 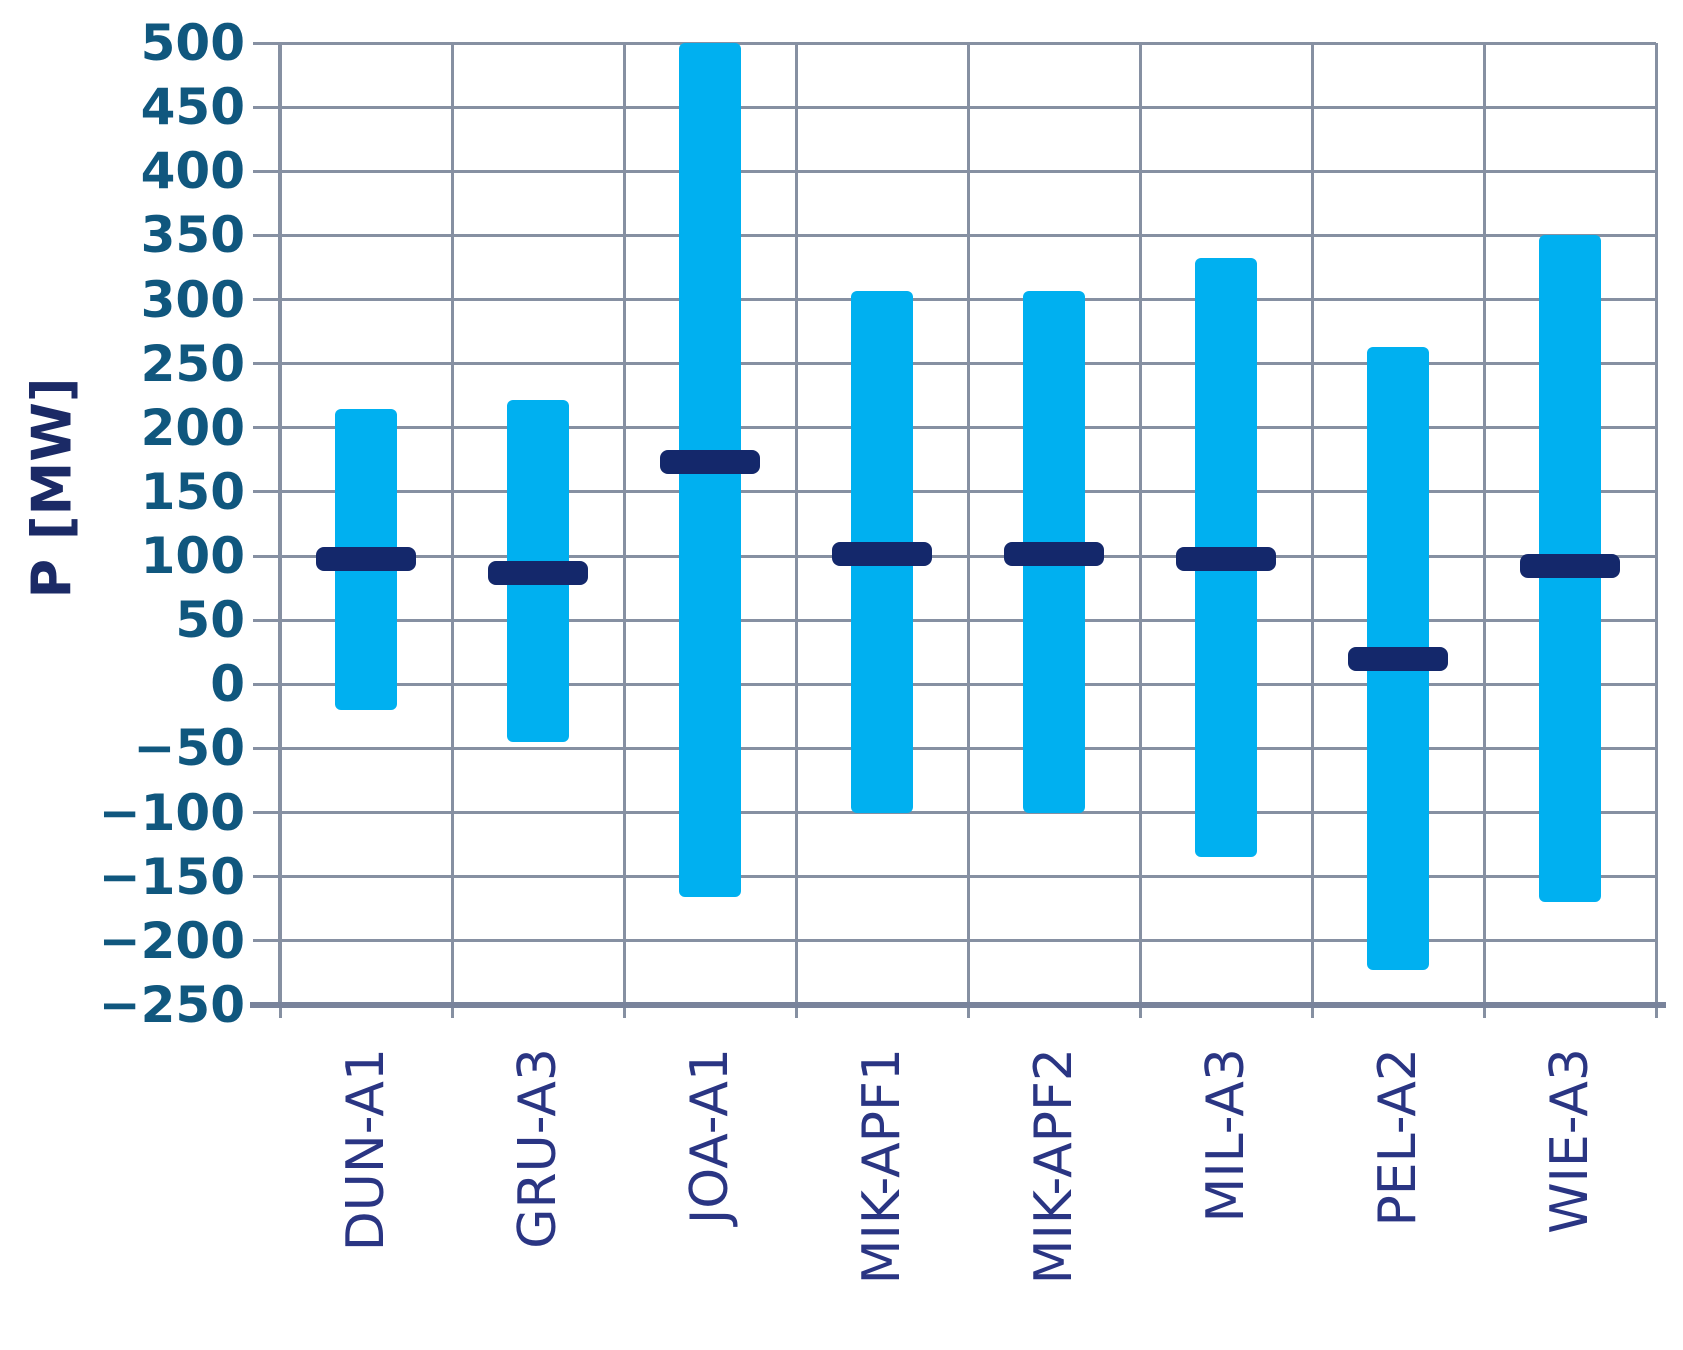 What do you see at coordinates (227, 684) in the screenshot?
I see `y-tick-label: 0` at bounding box center [227, 684].